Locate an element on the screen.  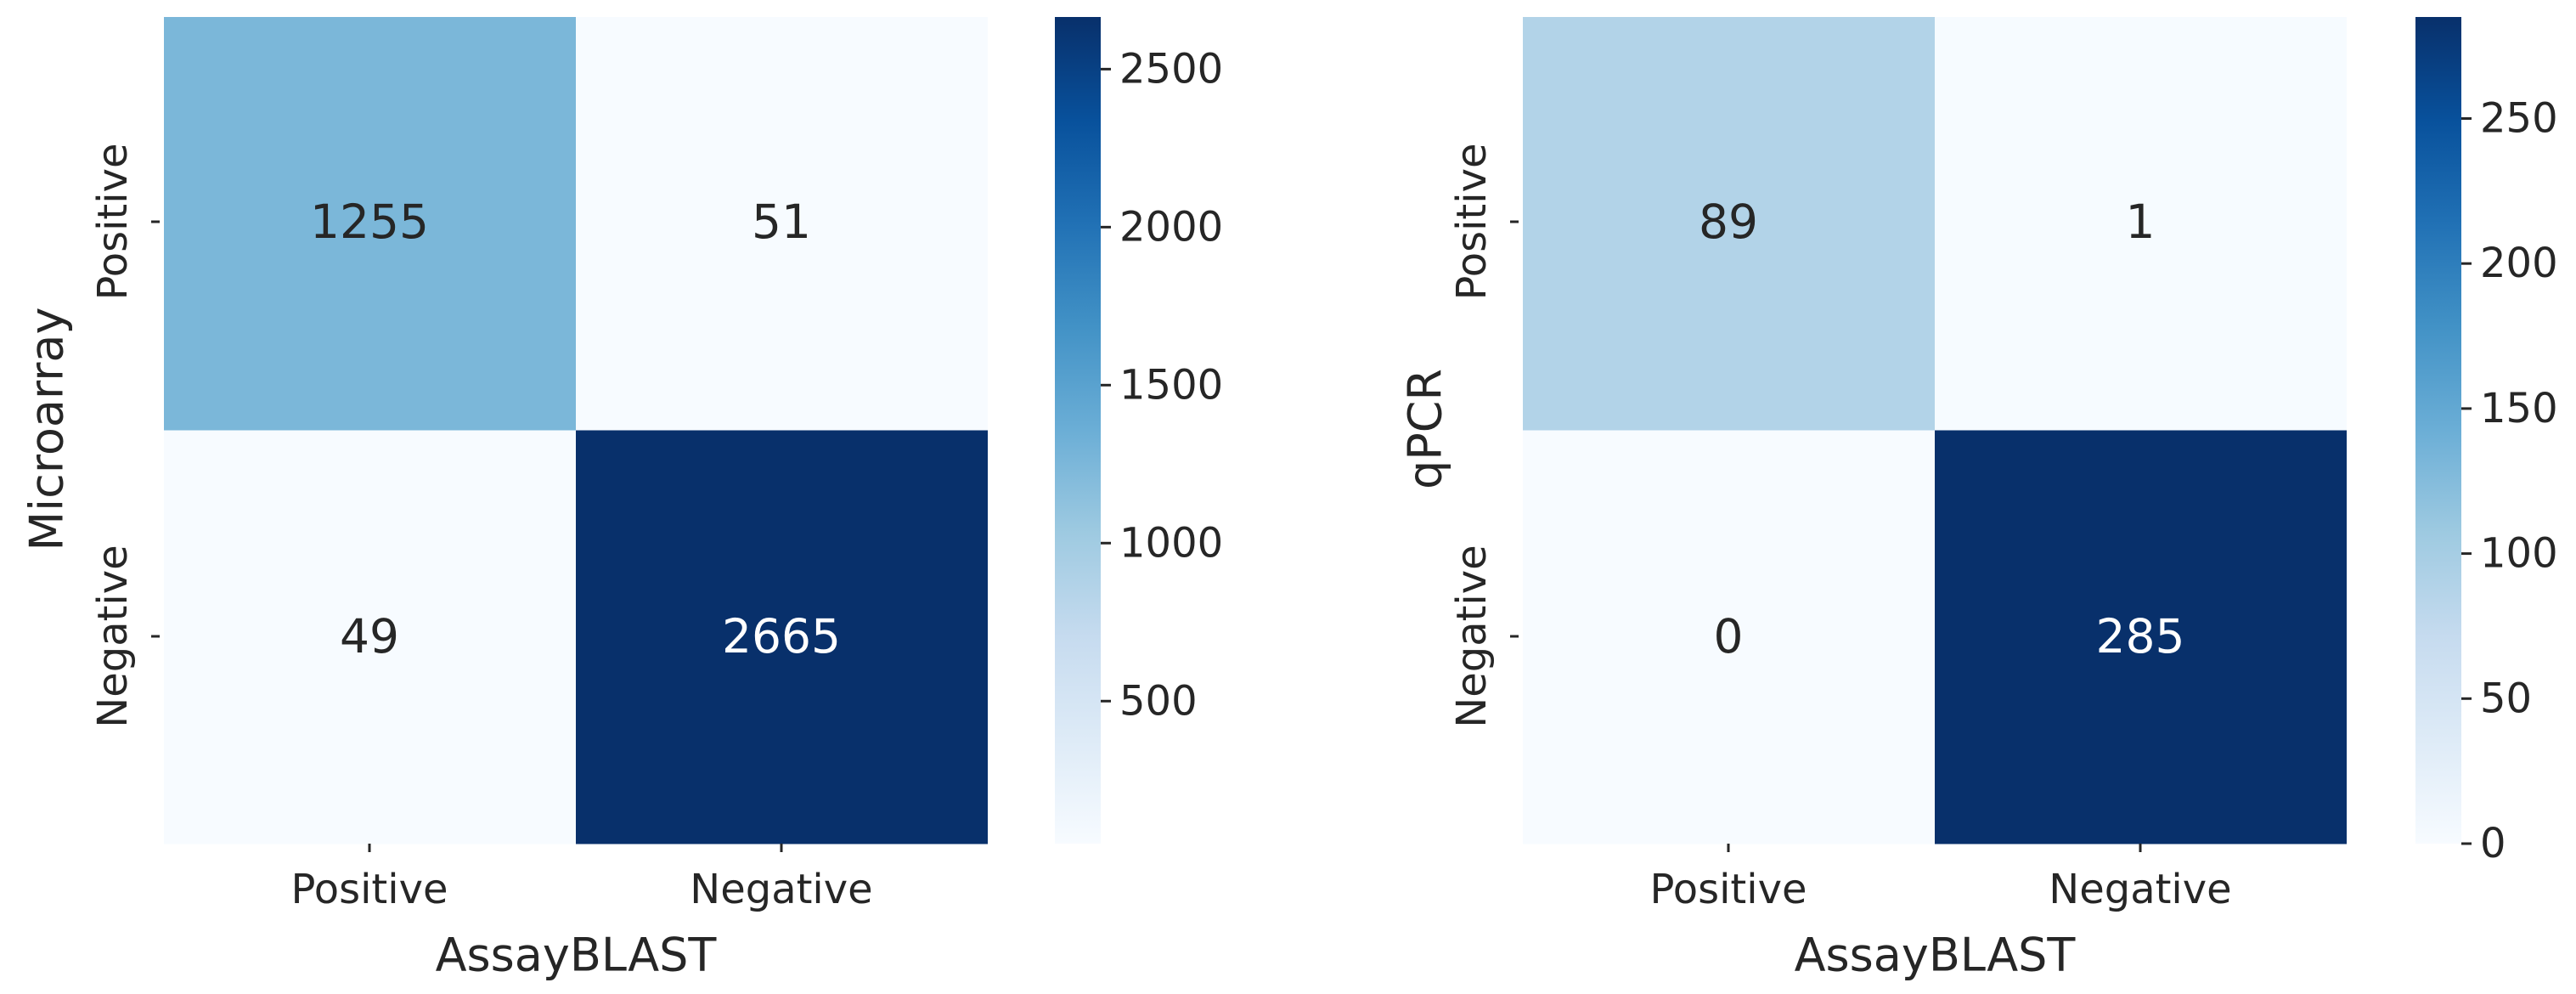
colorbar-tick-label: 1000 is located at coordinates (1171, 543).